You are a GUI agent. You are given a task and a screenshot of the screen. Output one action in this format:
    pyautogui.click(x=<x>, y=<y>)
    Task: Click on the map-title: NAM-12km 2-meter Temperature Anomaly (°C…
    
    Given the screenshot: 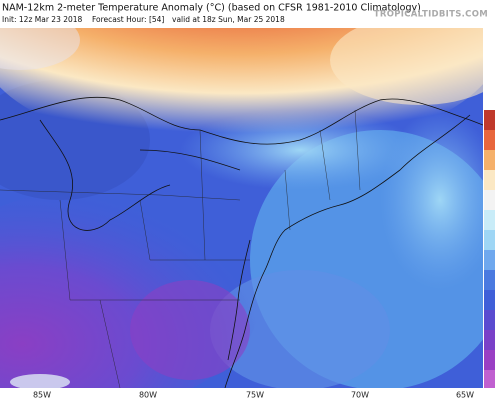 What is the action you would take?
    pyautogui.click(x=211, y=8)
    